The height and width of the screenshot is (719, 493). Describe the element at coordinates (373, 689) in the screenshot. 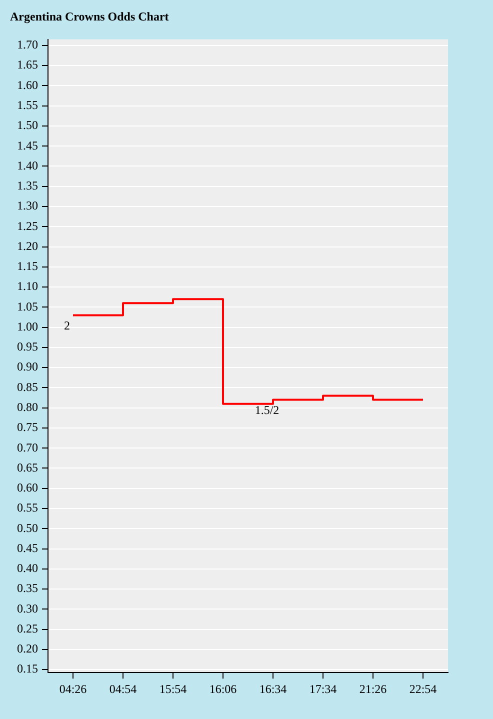

I see `x-tick-label: 21:26` at that location.